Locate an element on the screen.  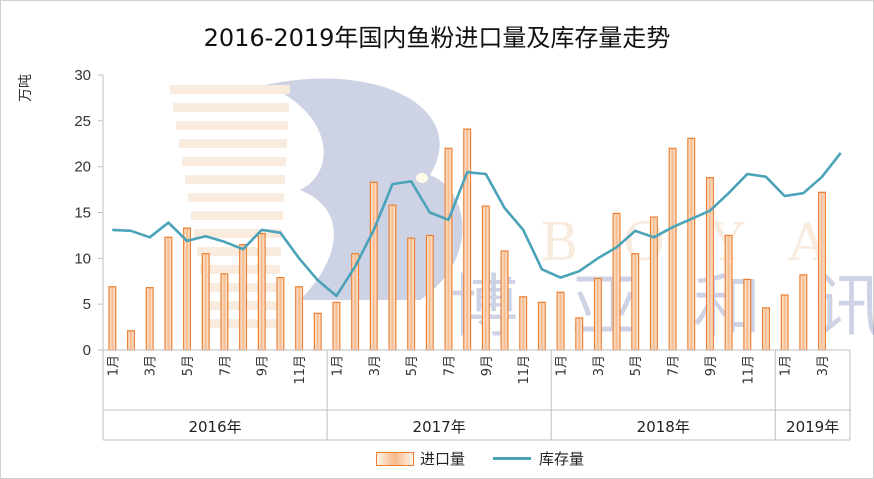
x-year-label: 2018年 is located at coordinates (663, 427).